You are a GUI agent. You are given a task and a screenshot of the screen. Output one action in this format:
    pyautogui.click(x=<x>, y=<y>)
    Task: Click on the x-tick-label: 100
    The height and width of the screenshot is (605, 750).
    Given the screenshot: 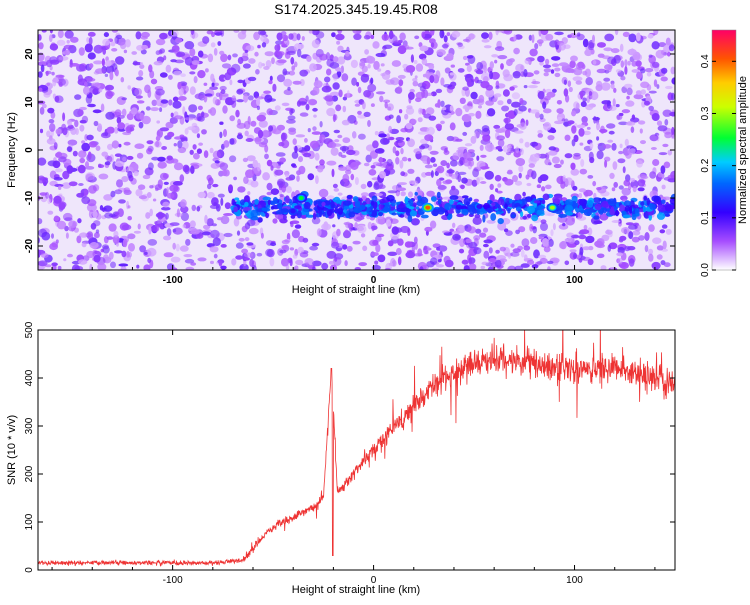 What is the action you would take?
    pyautogui.click(x=574, y=280)
    